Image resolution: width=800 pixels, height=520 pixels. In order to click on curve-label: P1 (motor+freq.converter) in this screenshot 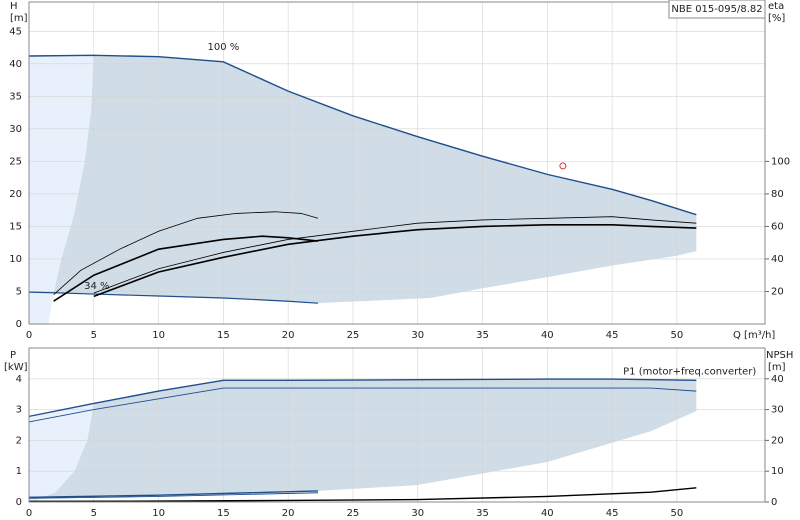, I will do `click(689, 371)`.